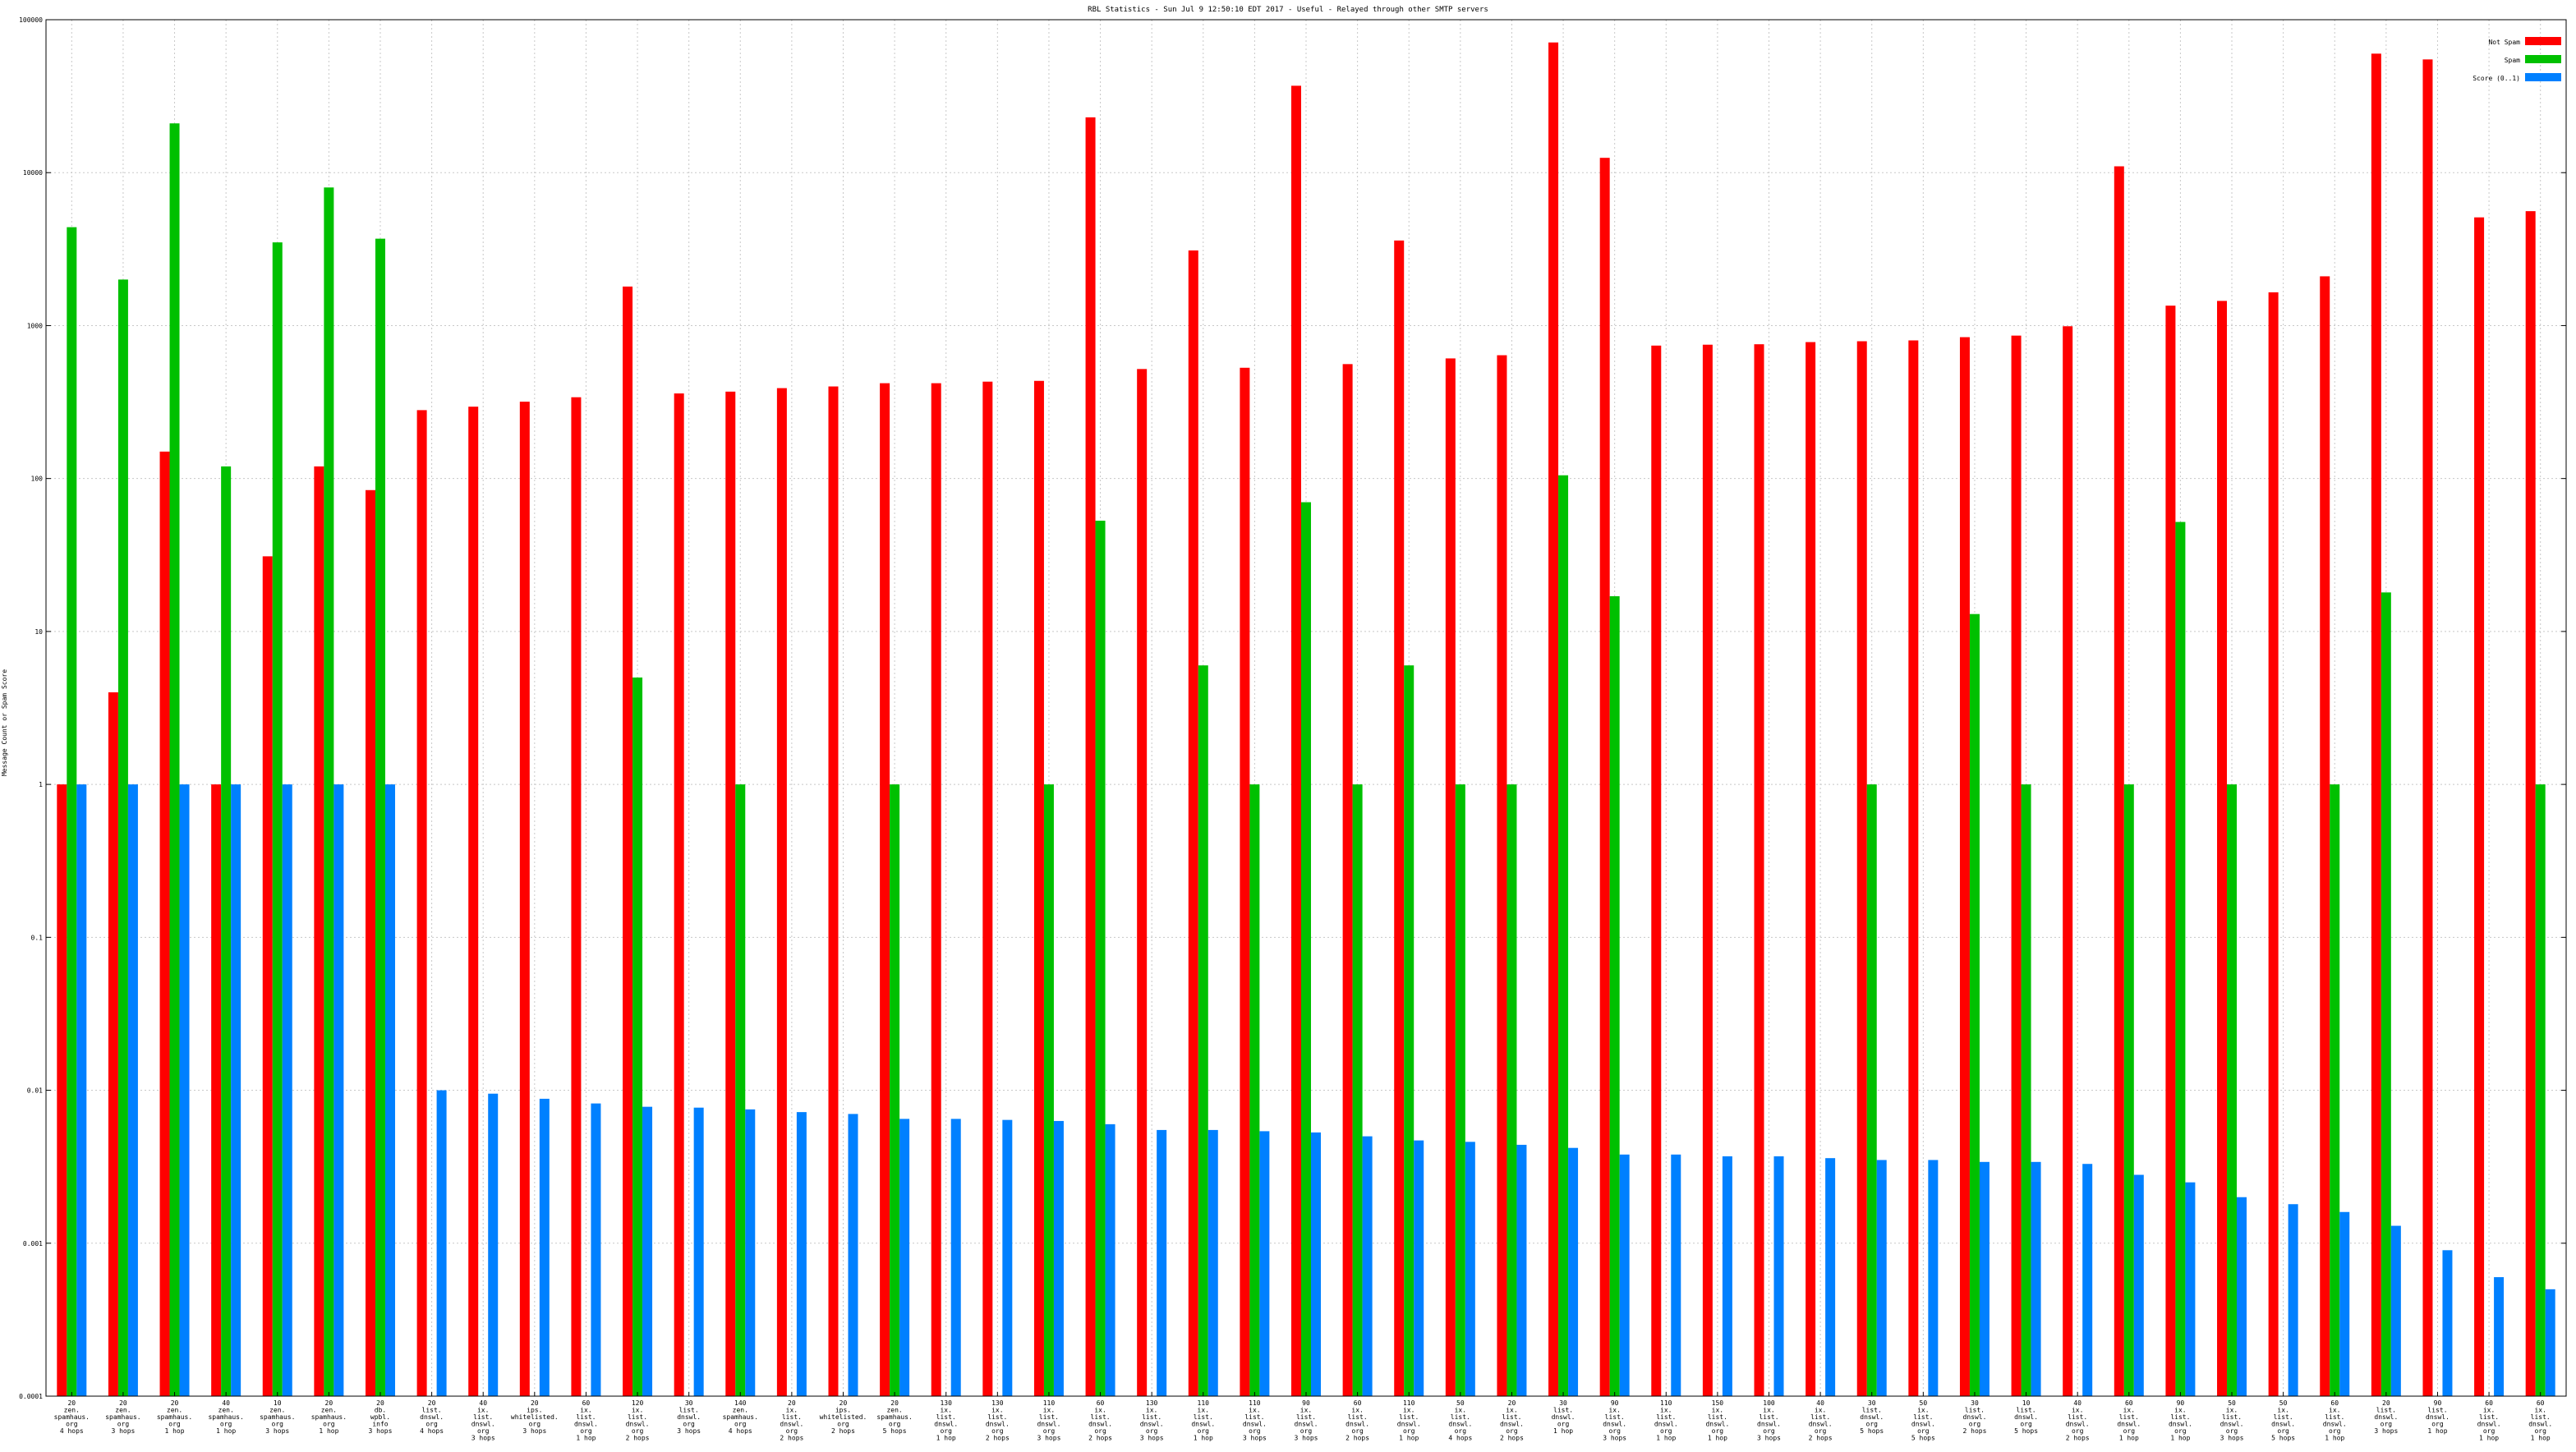  What do you see at coordinates (1564, 1417) in the screenshot?
I see `x-tick-label: 30 list. dnswl. org 1 hop` at bounding box center [1564, 1417].